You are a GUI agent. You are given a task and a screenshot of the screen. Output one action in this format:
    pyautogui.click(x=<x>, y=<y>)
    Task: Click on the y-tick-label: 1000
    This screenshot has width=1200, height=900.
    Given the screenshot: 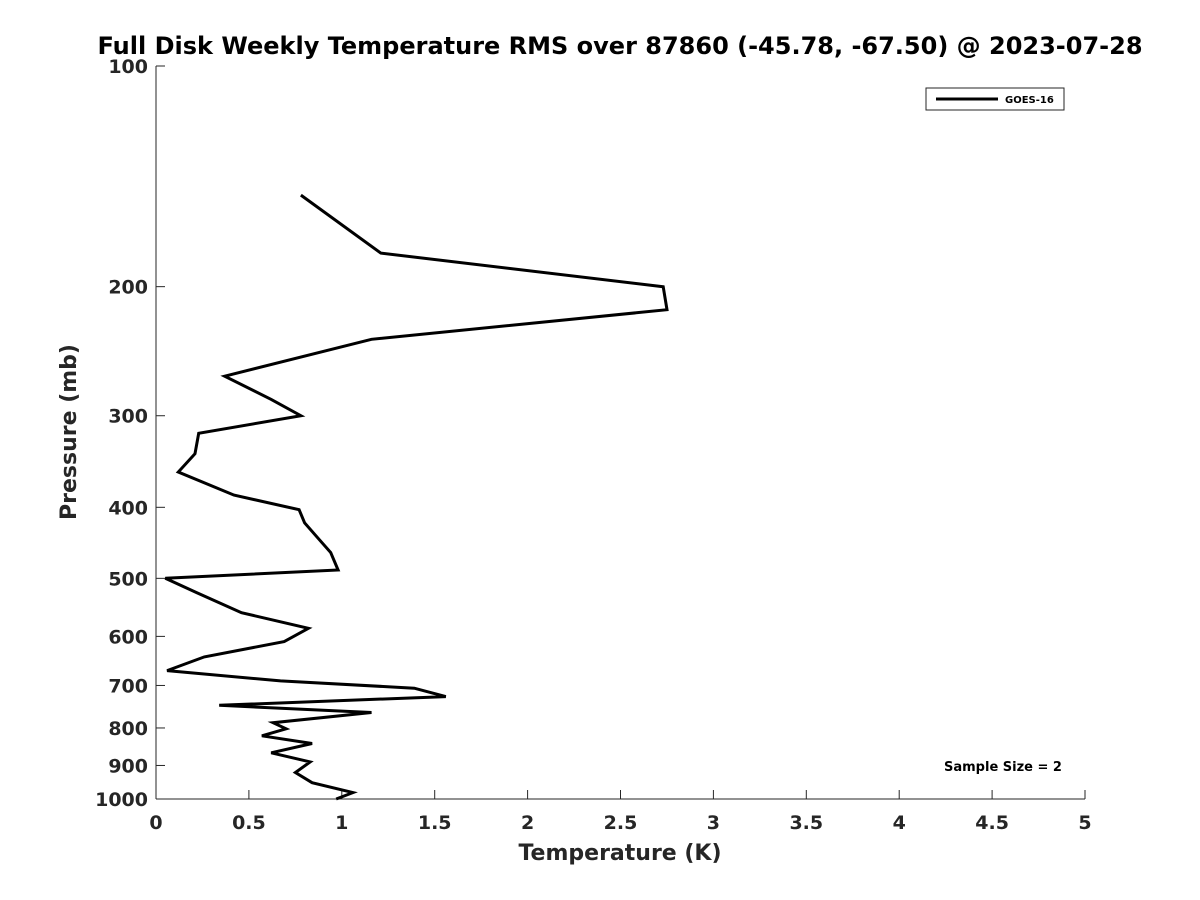 What is the action you would take?
    pyautogui.click(x=121, y=800)
    